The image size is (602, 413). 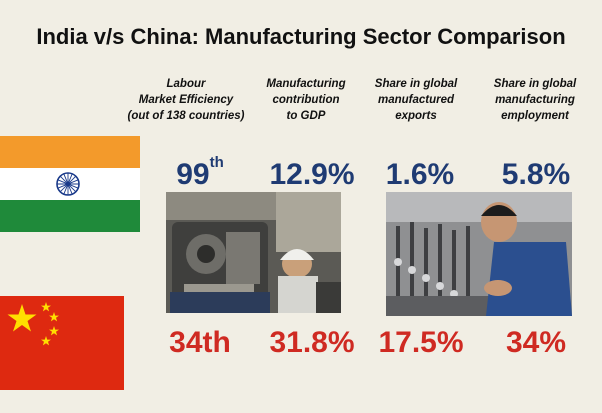 I want to click on factory-engine-photo, so click(x=253, y=252).